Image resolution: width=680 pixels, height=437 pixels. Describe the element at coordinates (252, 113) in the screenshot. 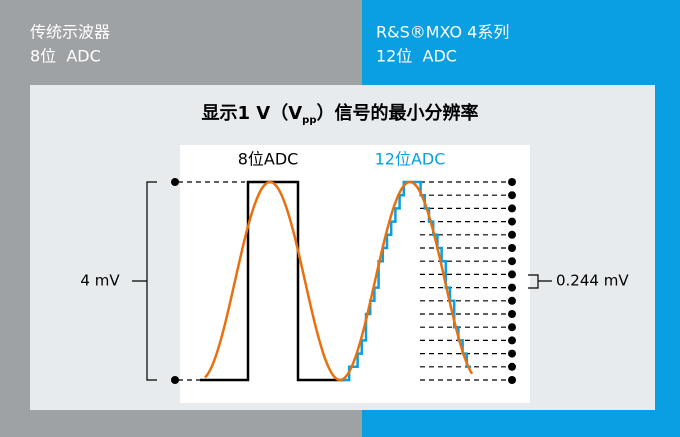

I see `title-part: 显示1 V（V` at that location.